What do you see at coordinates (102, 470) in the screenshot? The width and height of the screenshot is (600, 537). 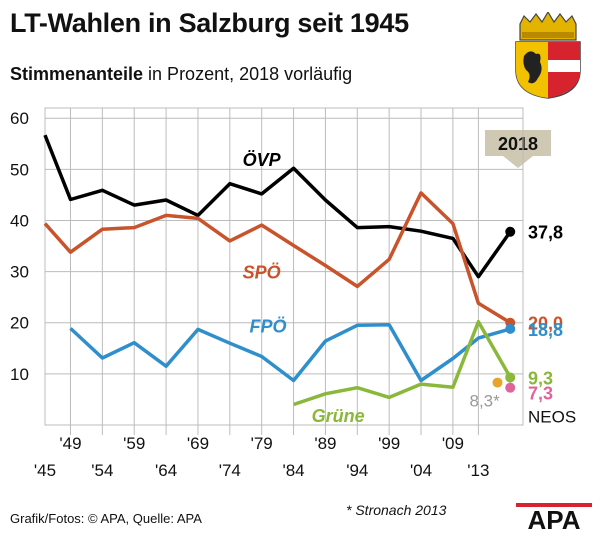 I see `x-tick-label-1954: '54` at bounding box center [102, 470].